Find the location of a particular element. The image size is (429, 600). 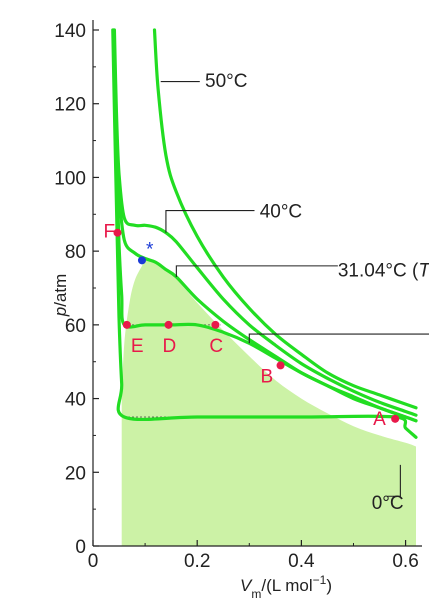

point-label-F: F is located at coordinates (109, 232).